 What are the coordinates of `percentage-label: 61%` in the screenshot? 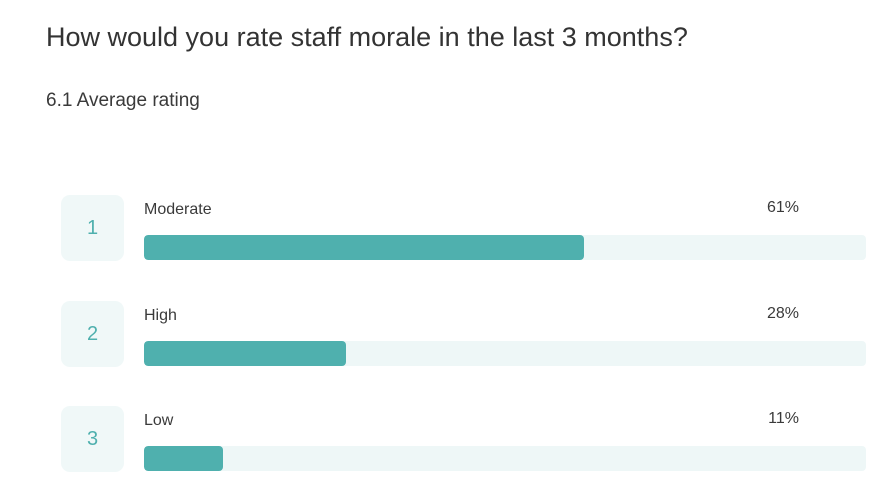 It's located at (782, 207).